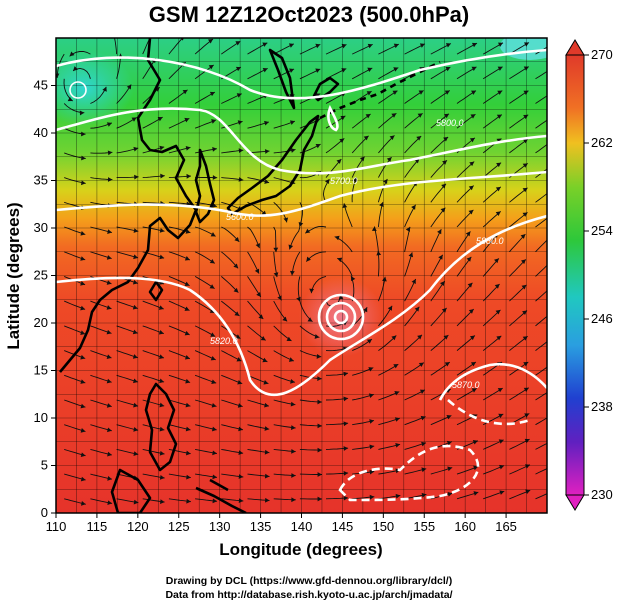 This screenshot has height=605, width=619. What do you see at coordinates (465, 526) in the screenshot?
I see `x-tick-label: 160` at bounding box center [465, 526].